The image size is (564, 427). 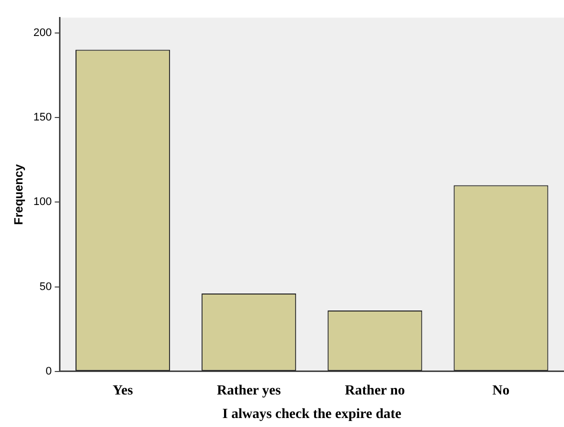 What do you see at coordinates (501, 390) in the screenshot?
I see `x-tick-label: No` at bounding box center [501, 390].